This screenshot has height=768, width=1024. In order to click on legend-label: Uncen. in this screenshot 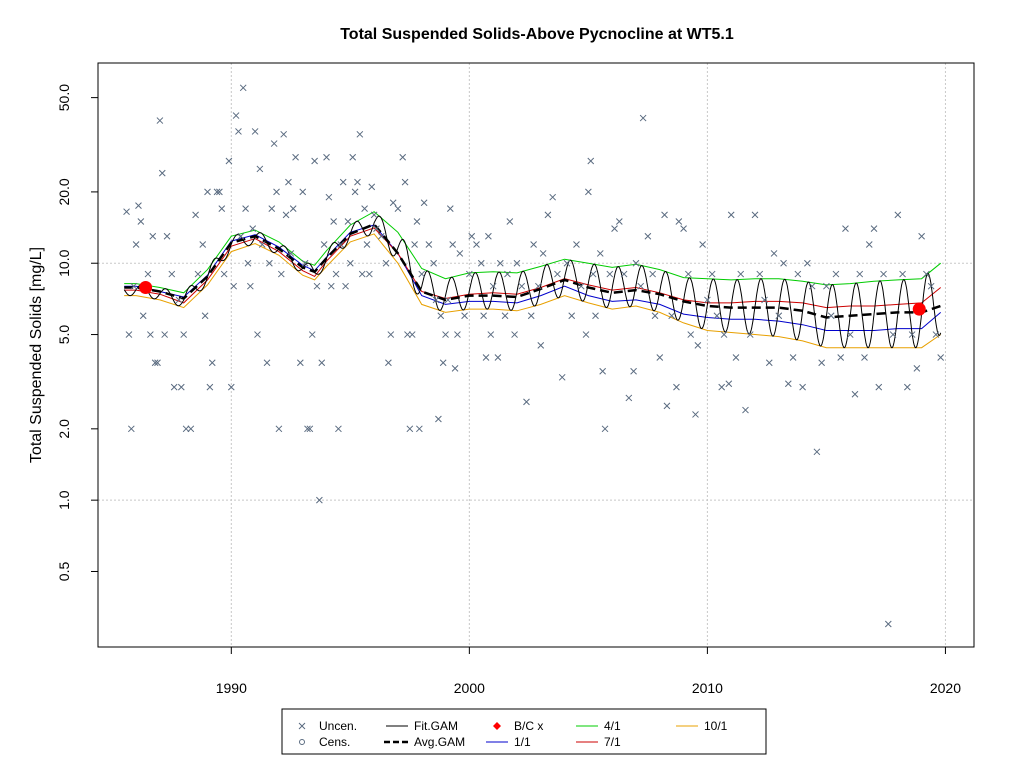, I will do `click(338, 726)`.